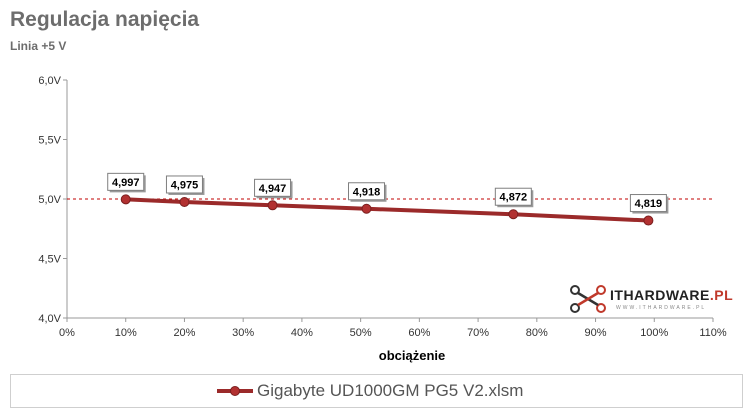 The image size is (756, 416). What do you see at coordinates (235, 391) in the screenshot?
I see `legend-swatch` at bounding box center [235, 391].